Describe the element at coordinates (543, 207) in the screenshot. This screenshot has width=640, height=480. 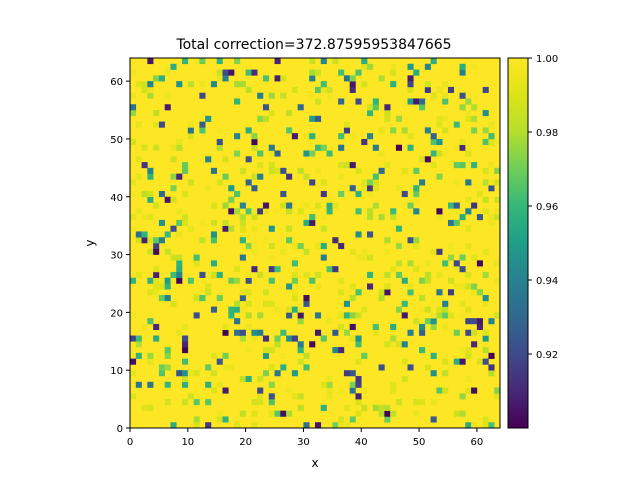
I see `colorbar-ticks: 0.92 0.94 0.96 0.98 1.00` at that location.